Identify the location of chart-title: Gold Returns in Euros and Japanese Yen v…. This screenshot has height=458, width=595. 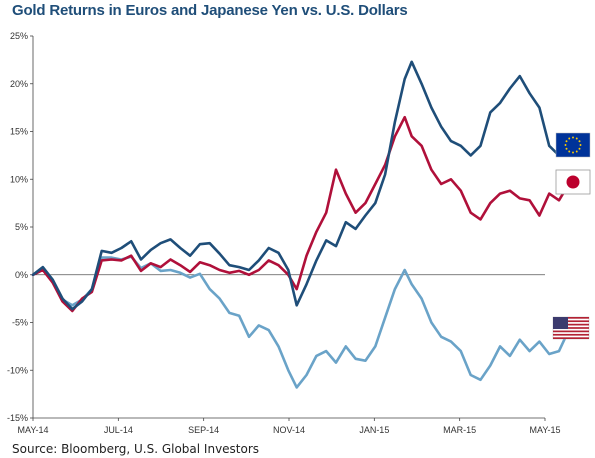
(210, 10).